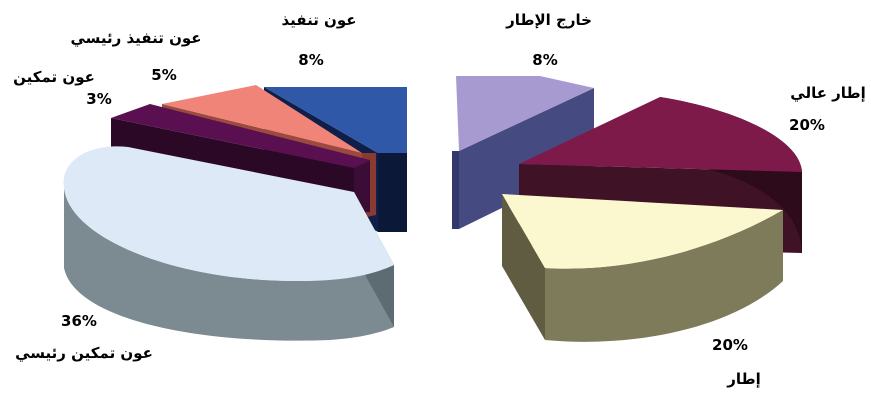  I want to click on slice-awn-tamkeen-raeesi-top, so click(229, 214).